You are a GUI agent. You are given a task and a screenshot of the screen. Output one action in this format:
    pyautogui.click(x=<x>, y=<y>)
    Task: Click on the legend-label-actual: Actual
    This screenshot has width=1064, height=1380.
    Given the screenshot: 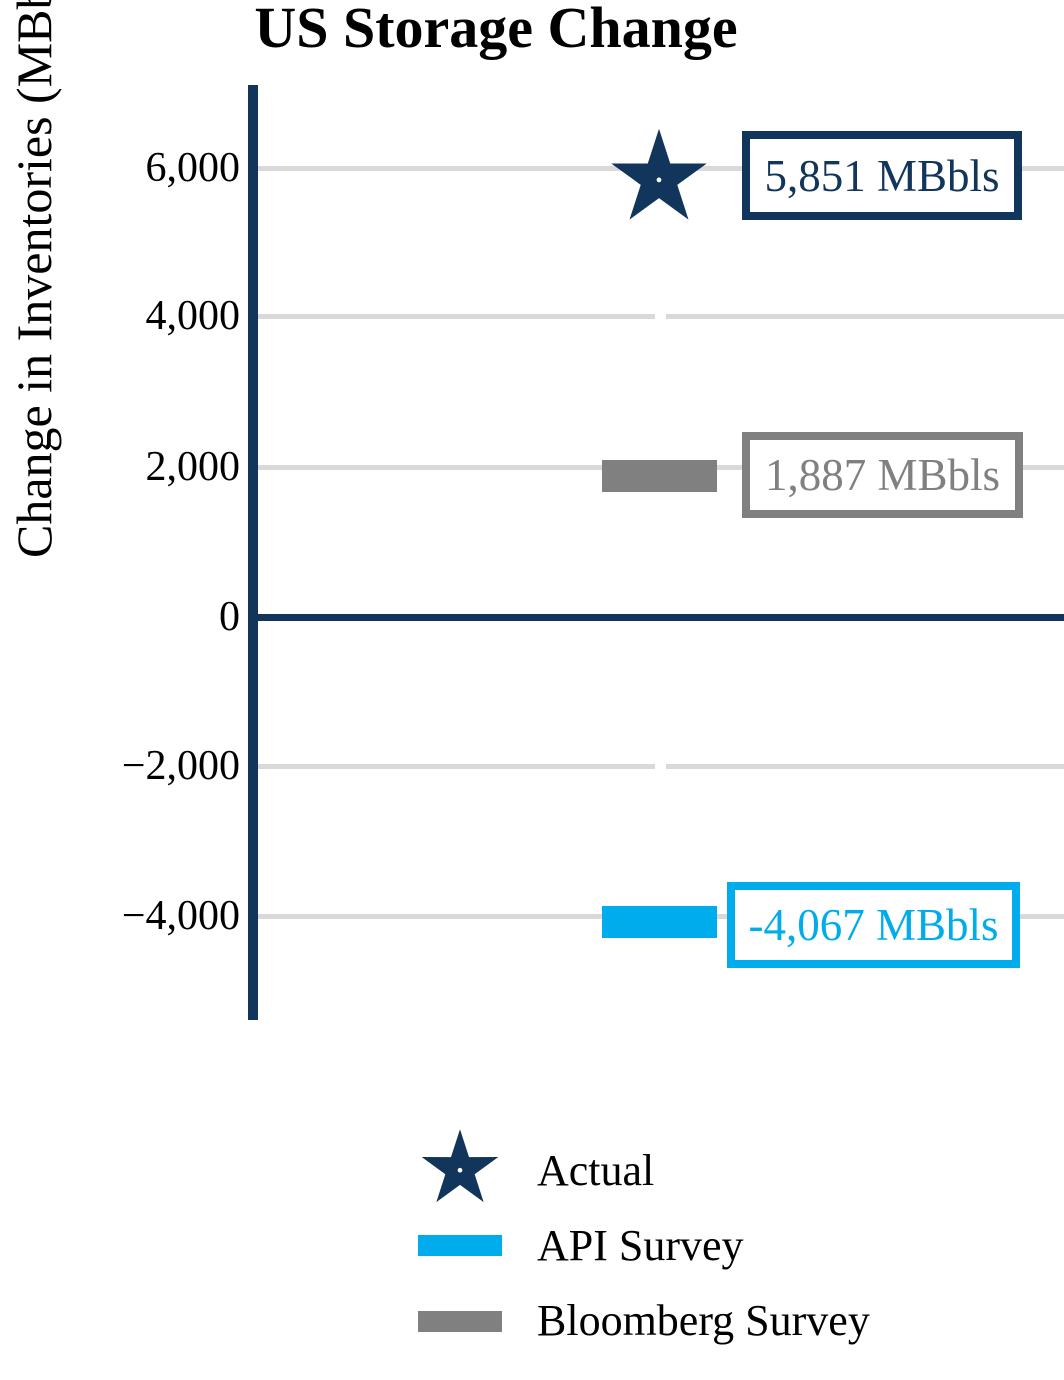 What is the action you would take?
    pyautogui.click(x=596, y=1170)
    